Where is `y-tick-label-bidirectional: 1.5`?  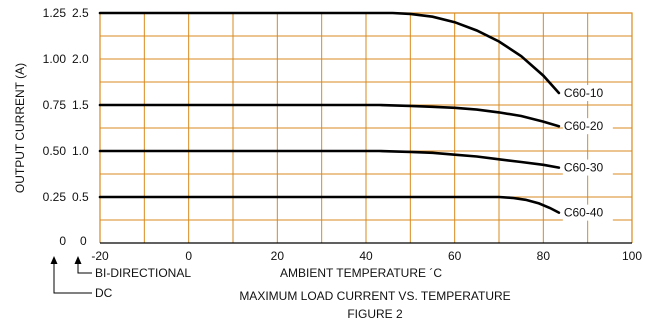
y-tick-label-bidirectional: 1.5 is located at coordinates (80, 105).